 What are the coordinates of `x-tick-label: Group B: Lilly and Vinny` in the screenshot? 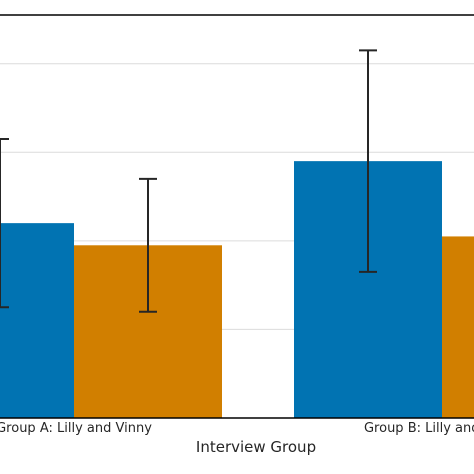 It's located at (419, 428).